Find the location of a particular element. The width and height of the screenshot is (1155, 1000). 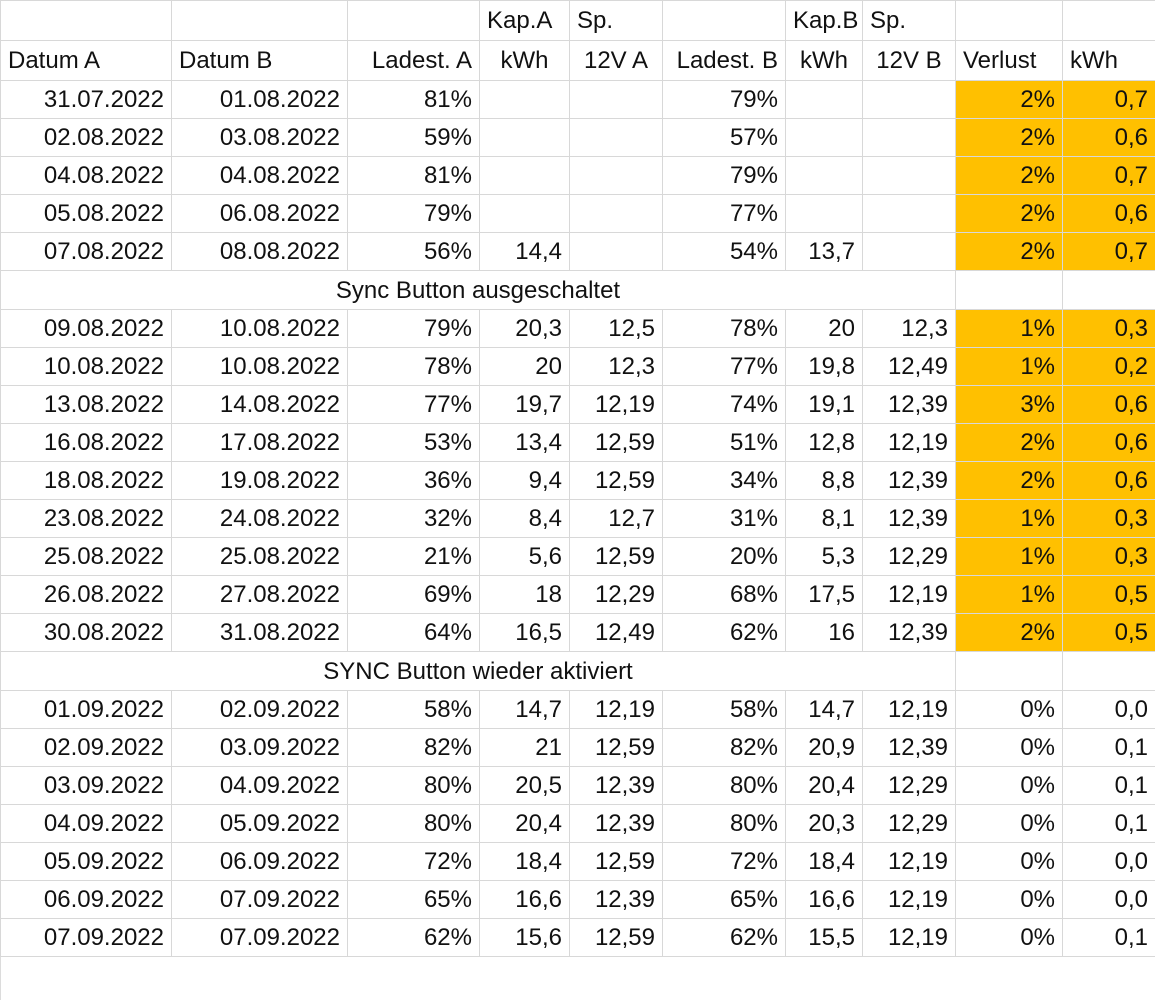

cell-verlust-kwh: 0,2 is located at coordinates (1108, 366).